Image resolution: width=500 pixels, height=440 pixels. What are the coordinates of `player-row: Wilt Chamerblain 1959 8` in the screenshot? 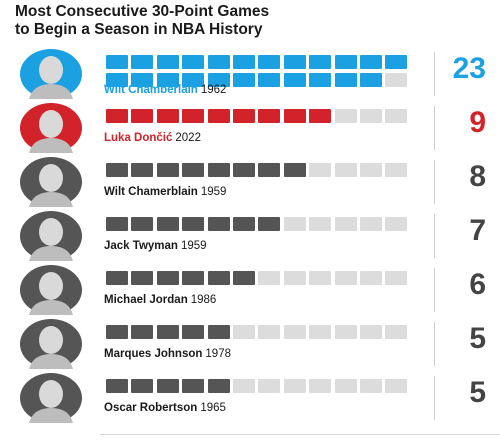 It's located at (250, 182).